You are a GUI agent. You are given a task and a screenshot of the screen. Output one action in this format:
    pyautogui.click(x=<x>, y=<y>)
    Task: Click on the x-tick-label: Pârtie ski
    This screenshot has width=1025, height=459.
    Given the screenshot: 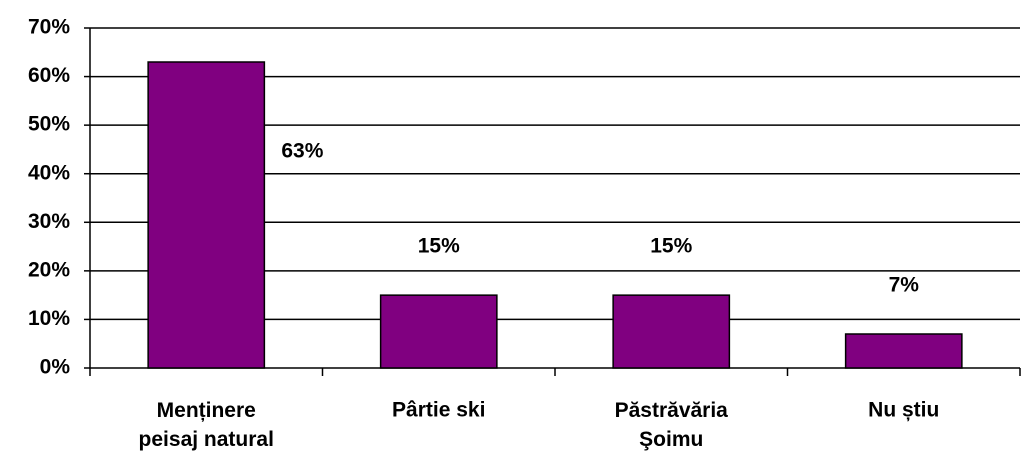 What is the action you would take?
    pyautogui.click(x=438, y=410)
    